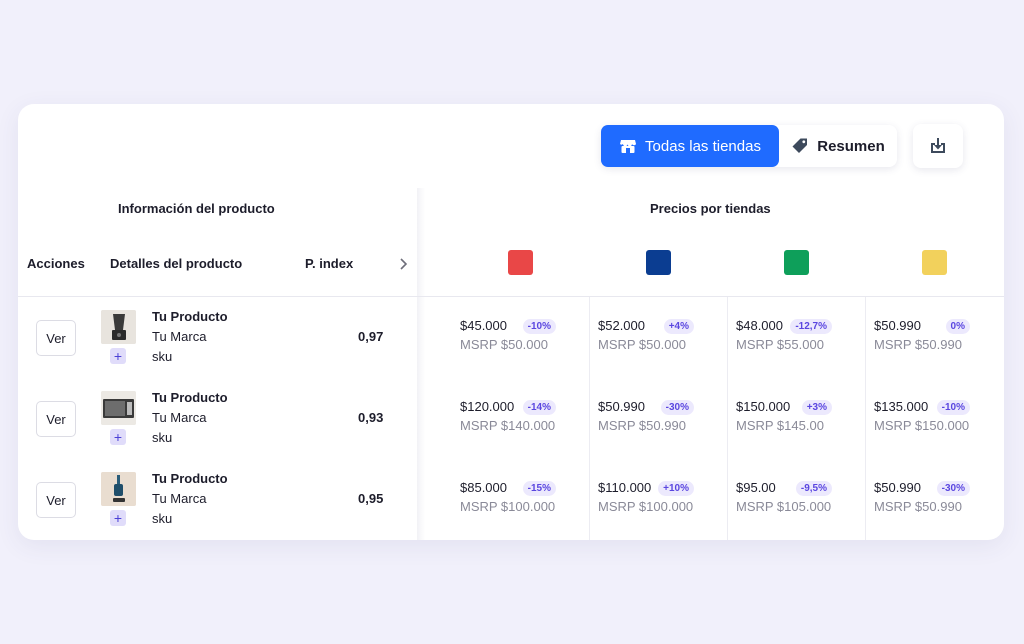  What do you see at coordinates (784, 506) in the screenshot?
I see `msrp-price: MSRP $105.000` at bounding box center [784, 506].